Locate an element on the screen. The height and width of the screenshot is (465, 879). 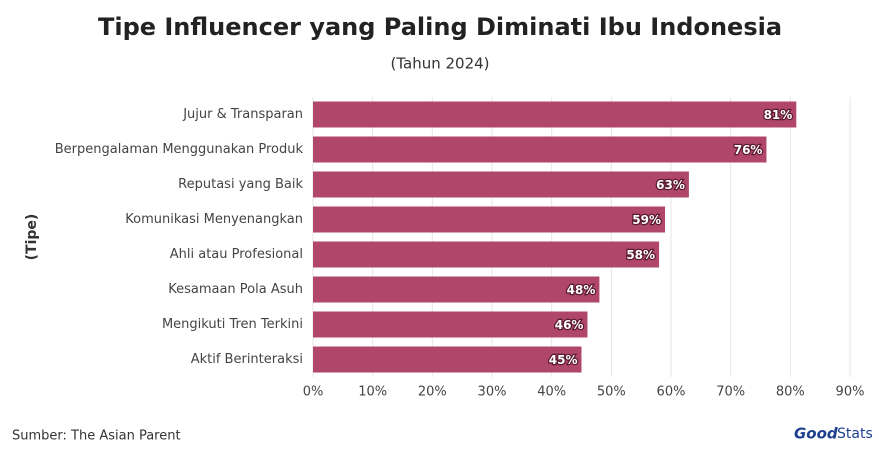
value-label: 58% is located at coordinates (640, 255).